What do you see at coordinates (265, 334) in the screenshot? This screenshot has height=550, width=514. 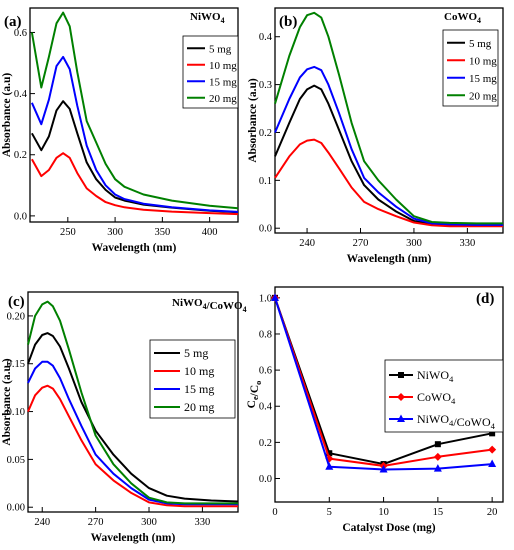 I see `y-tick-label: 0.8` at bounding box center [265, 334].